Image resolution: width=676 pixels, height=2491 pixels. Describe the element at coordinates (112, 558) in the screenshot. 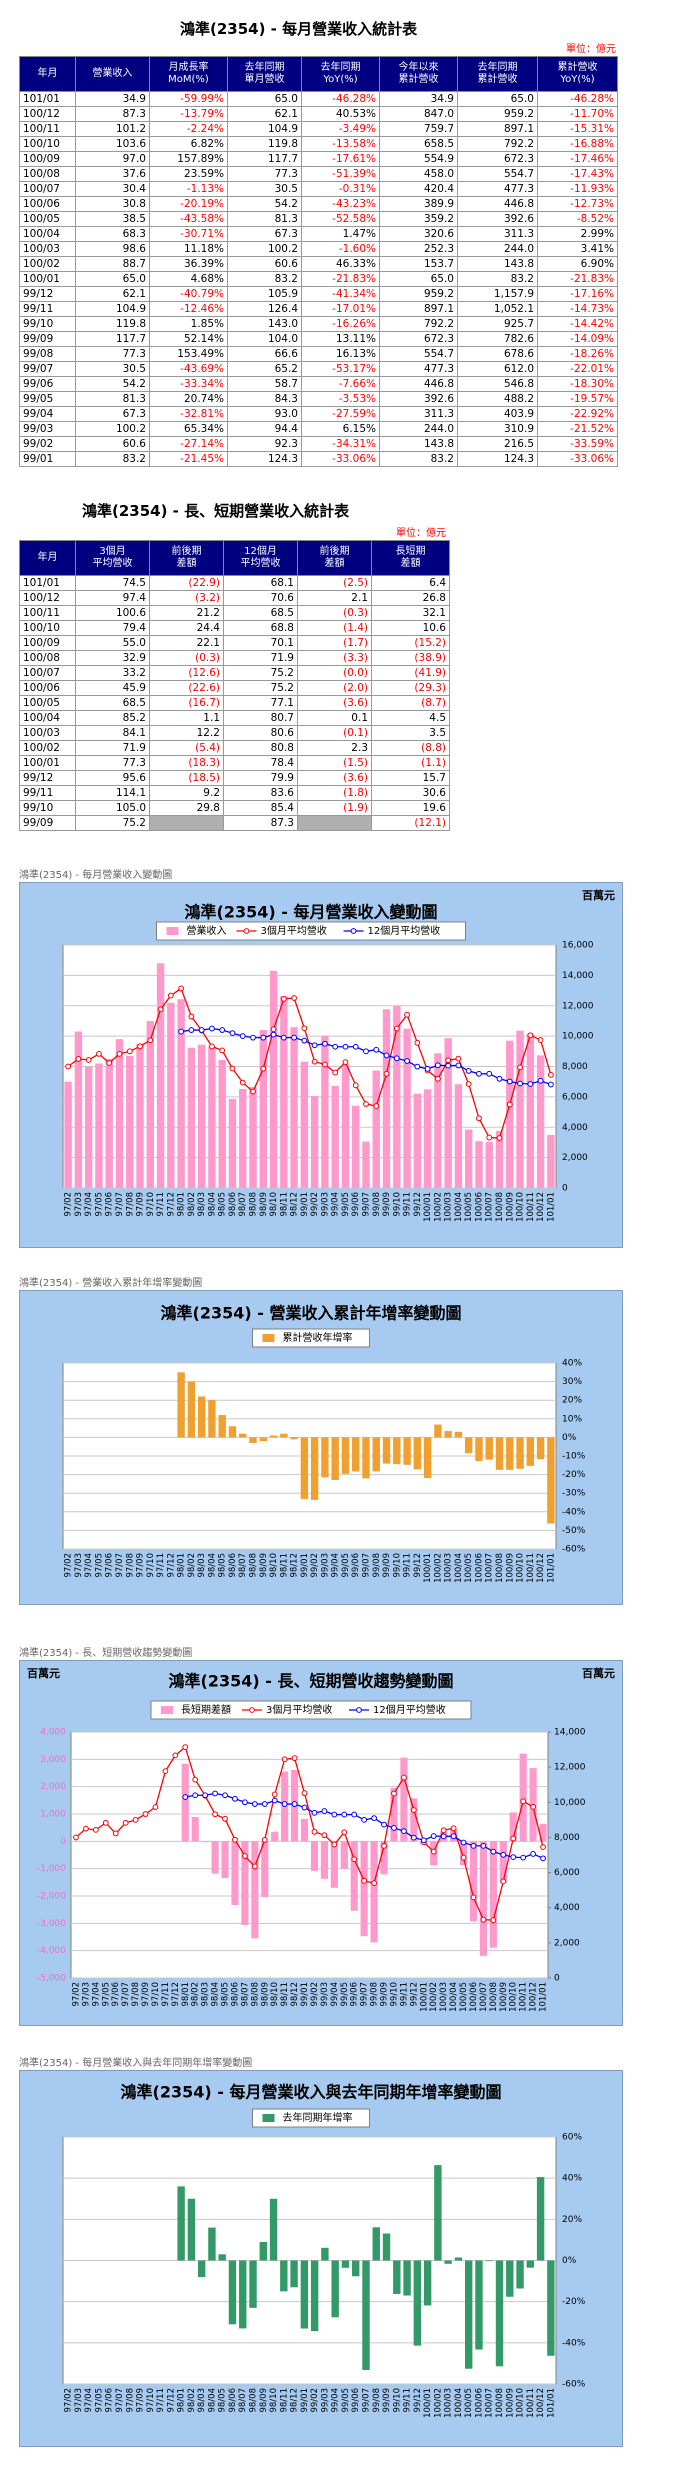

I see `header-cell: 3個月 平均營收` at that location.